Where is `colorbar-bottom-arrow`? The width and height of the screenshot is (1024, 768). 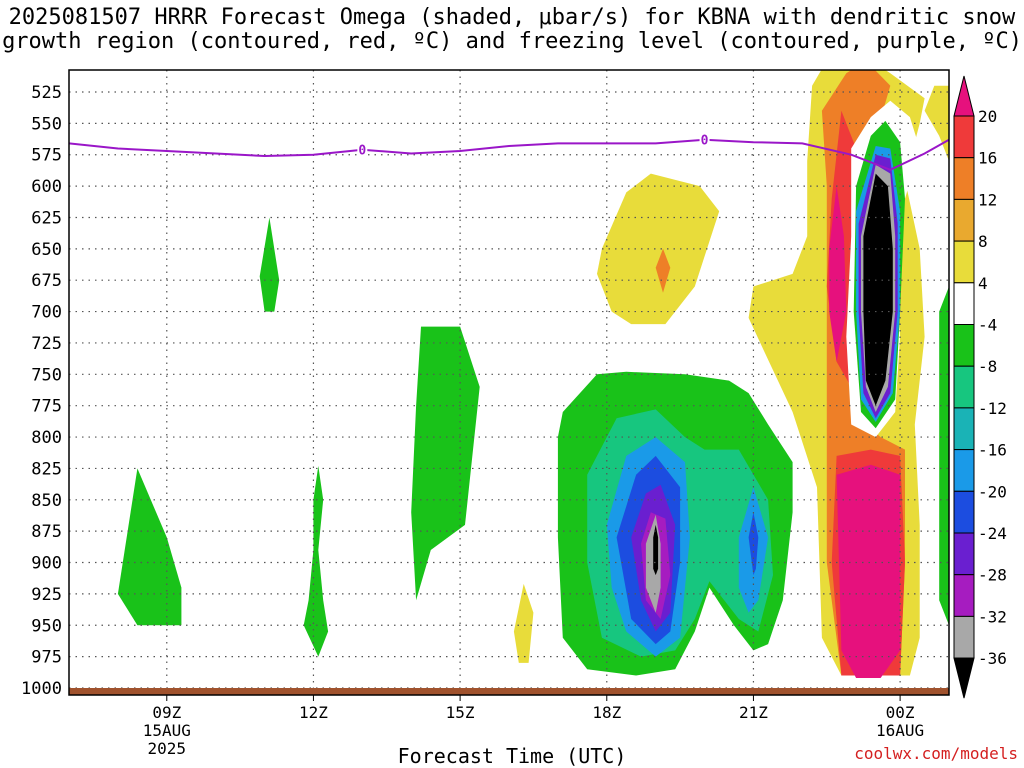 colorbar-bottom-arrow is located at coordinates (964, 678).